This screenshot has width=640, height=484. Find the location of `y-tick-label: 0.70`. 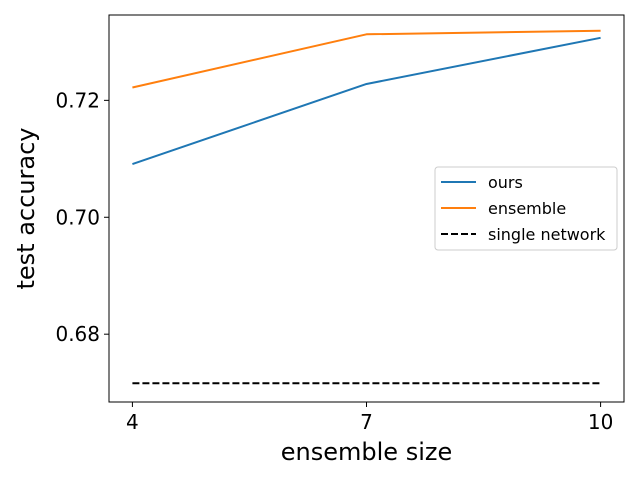

y-tick-label: 0.70 is located at coordinates (77, 217).